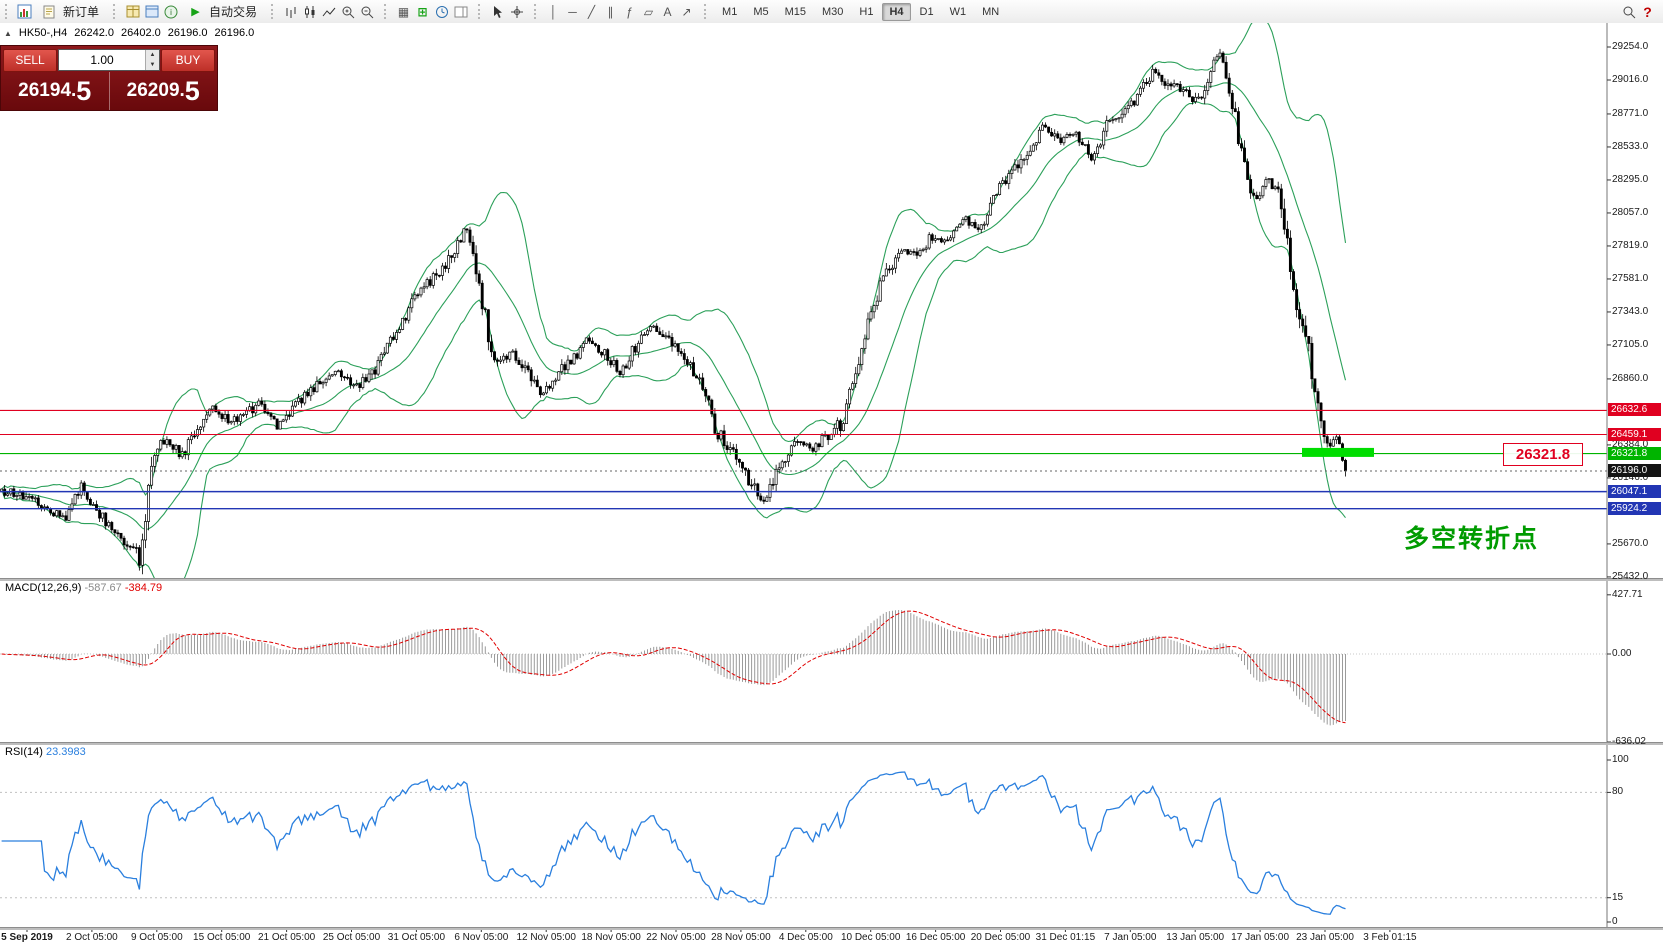 This screenshot has width=1663, height=949. I want to click on cursor-icon, so click(497, 11).